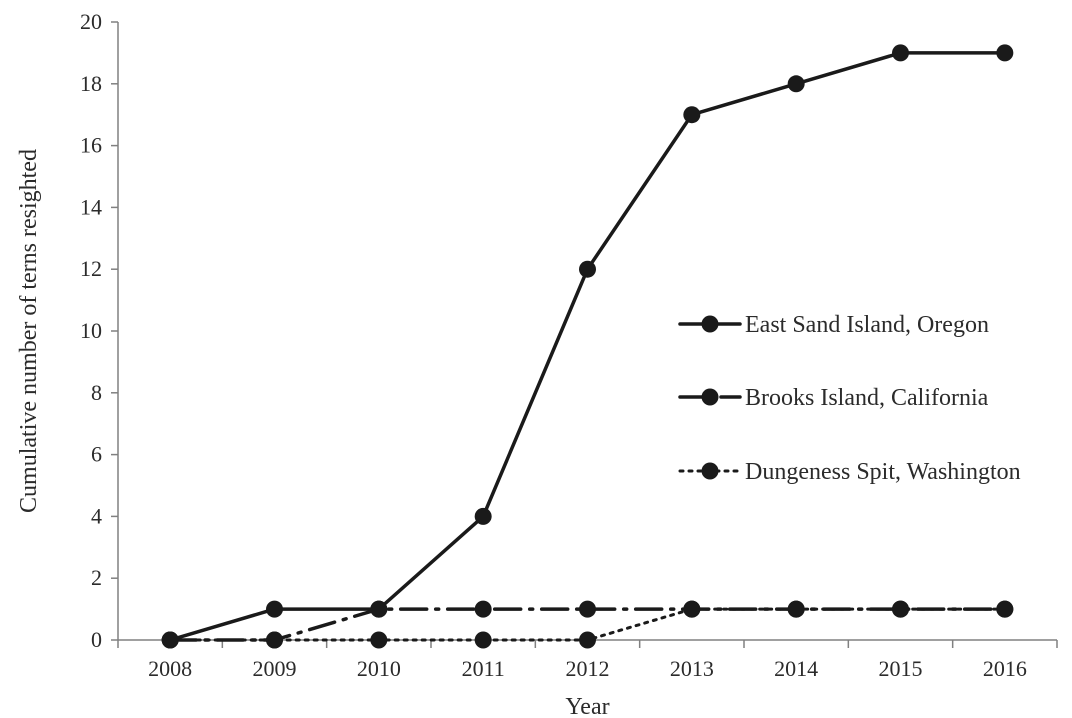 Image resolution: width=1072 pixels, height=718 pixels. I want to click on x-tick-label: 2013, so click(692, 668).